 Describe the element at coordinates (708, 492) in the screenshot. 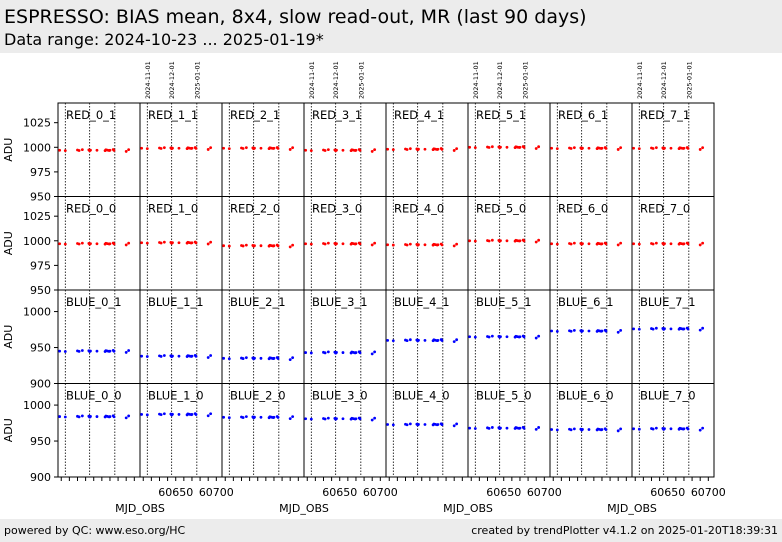

I see `x-tick-label: 60700` at that location.